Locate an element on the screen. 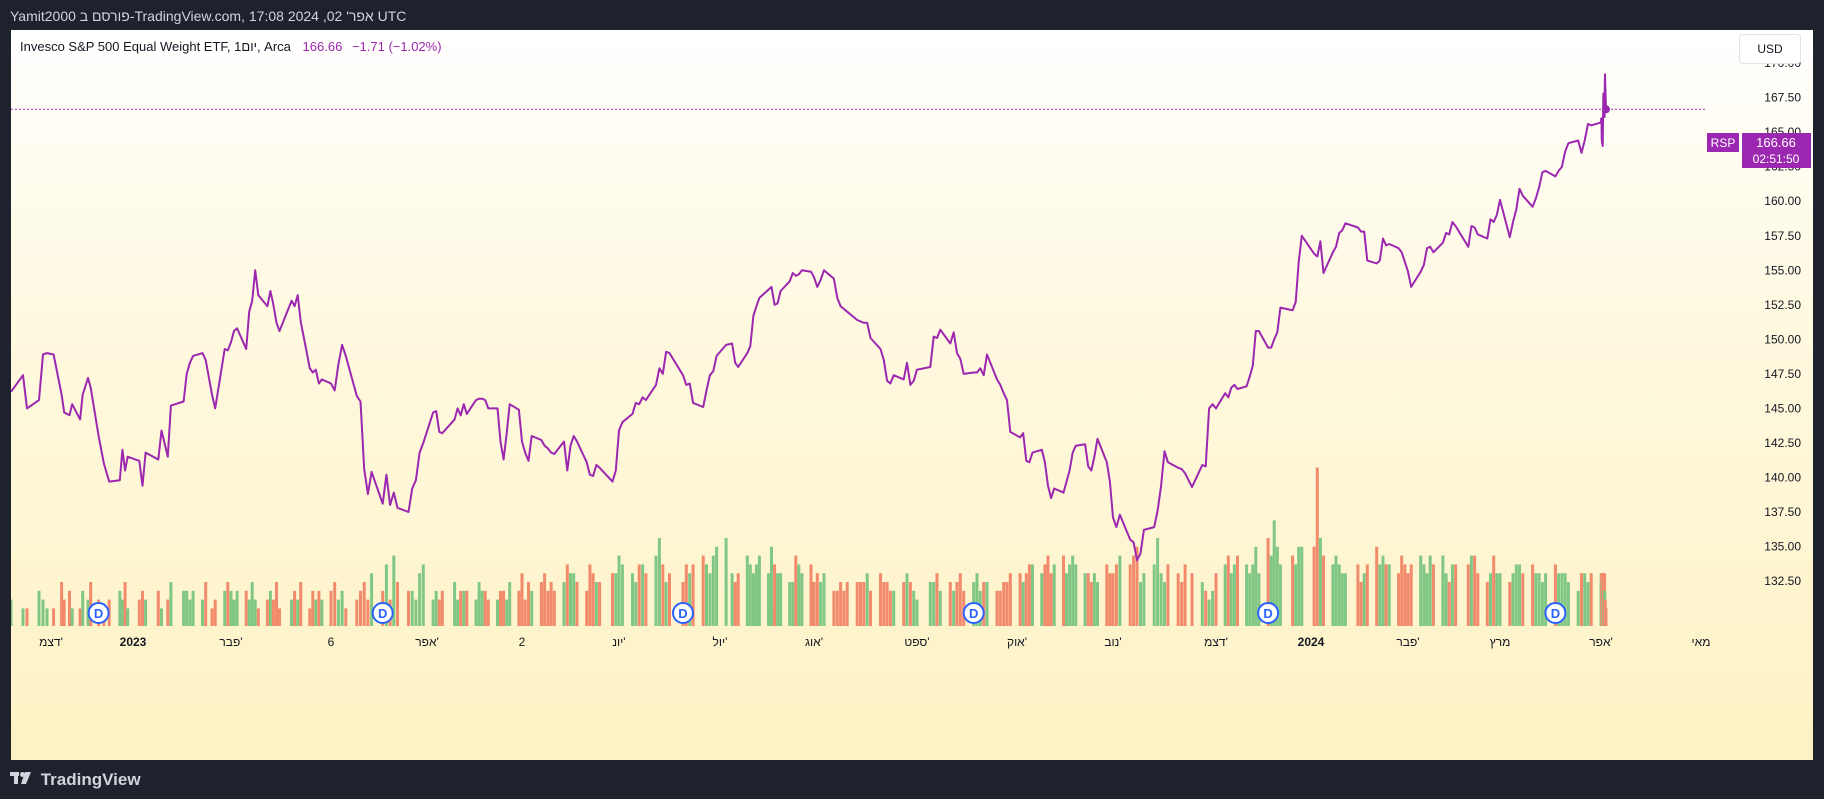 The width and height of the screenshot is (1824, 799). x-tick-label: אוק' is located at coordinates (1017, 642).